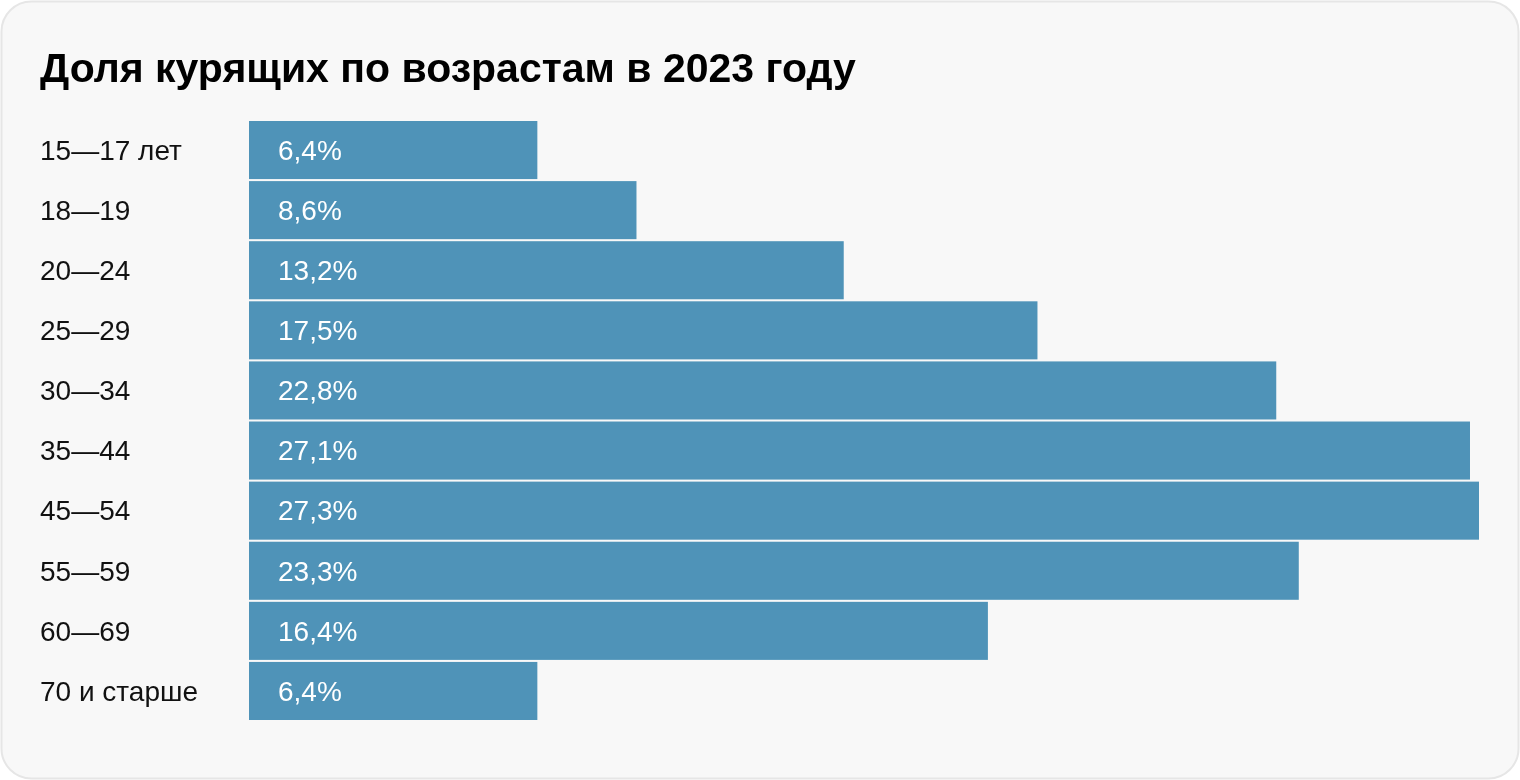 This screenshot has height=780, width=1520. Describe the element at coordinates (310, 210) in the screenshot. I see `data-label: 8,6%` at that location.